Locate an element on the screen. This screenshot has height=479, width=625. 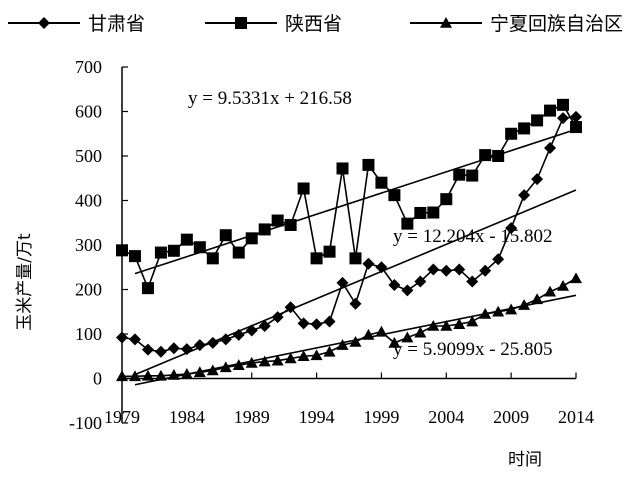
x-tick-label: 1994 is located at coordinates (317, 417).